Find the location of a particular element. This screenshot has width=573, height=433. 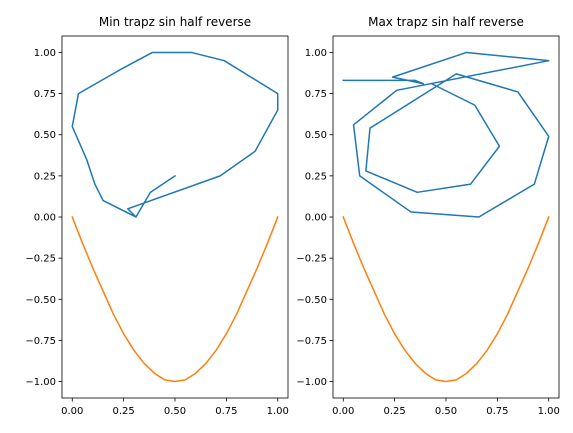

right-x-tick-label: 0.00 is located at coordinates (343, 411).